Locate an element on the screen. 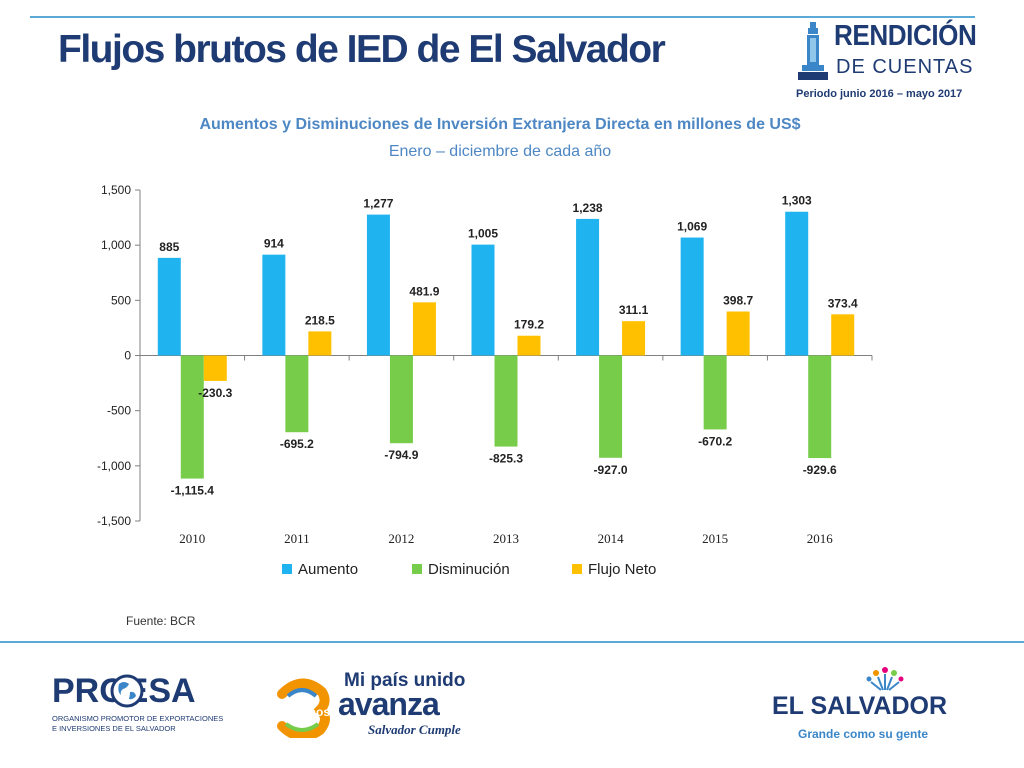 The height and width of the screenshot is (768, 1024). data-label: -1,115.4 is located at coordinates (193, 491).